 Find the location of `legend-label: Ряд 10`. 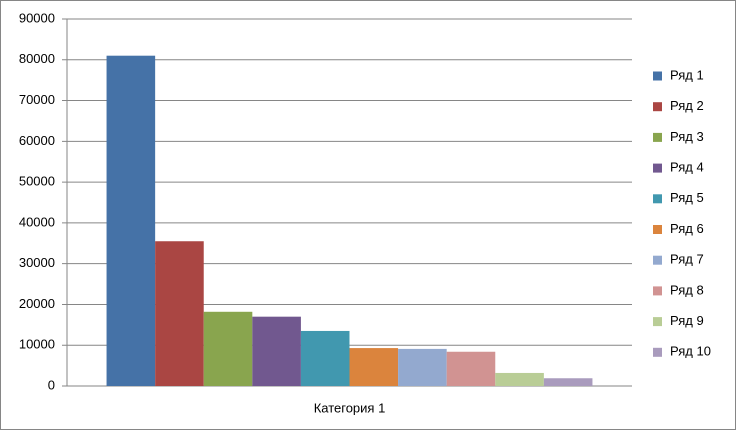

legend-label: Ряд 10 is located at coordinates (690, 351).